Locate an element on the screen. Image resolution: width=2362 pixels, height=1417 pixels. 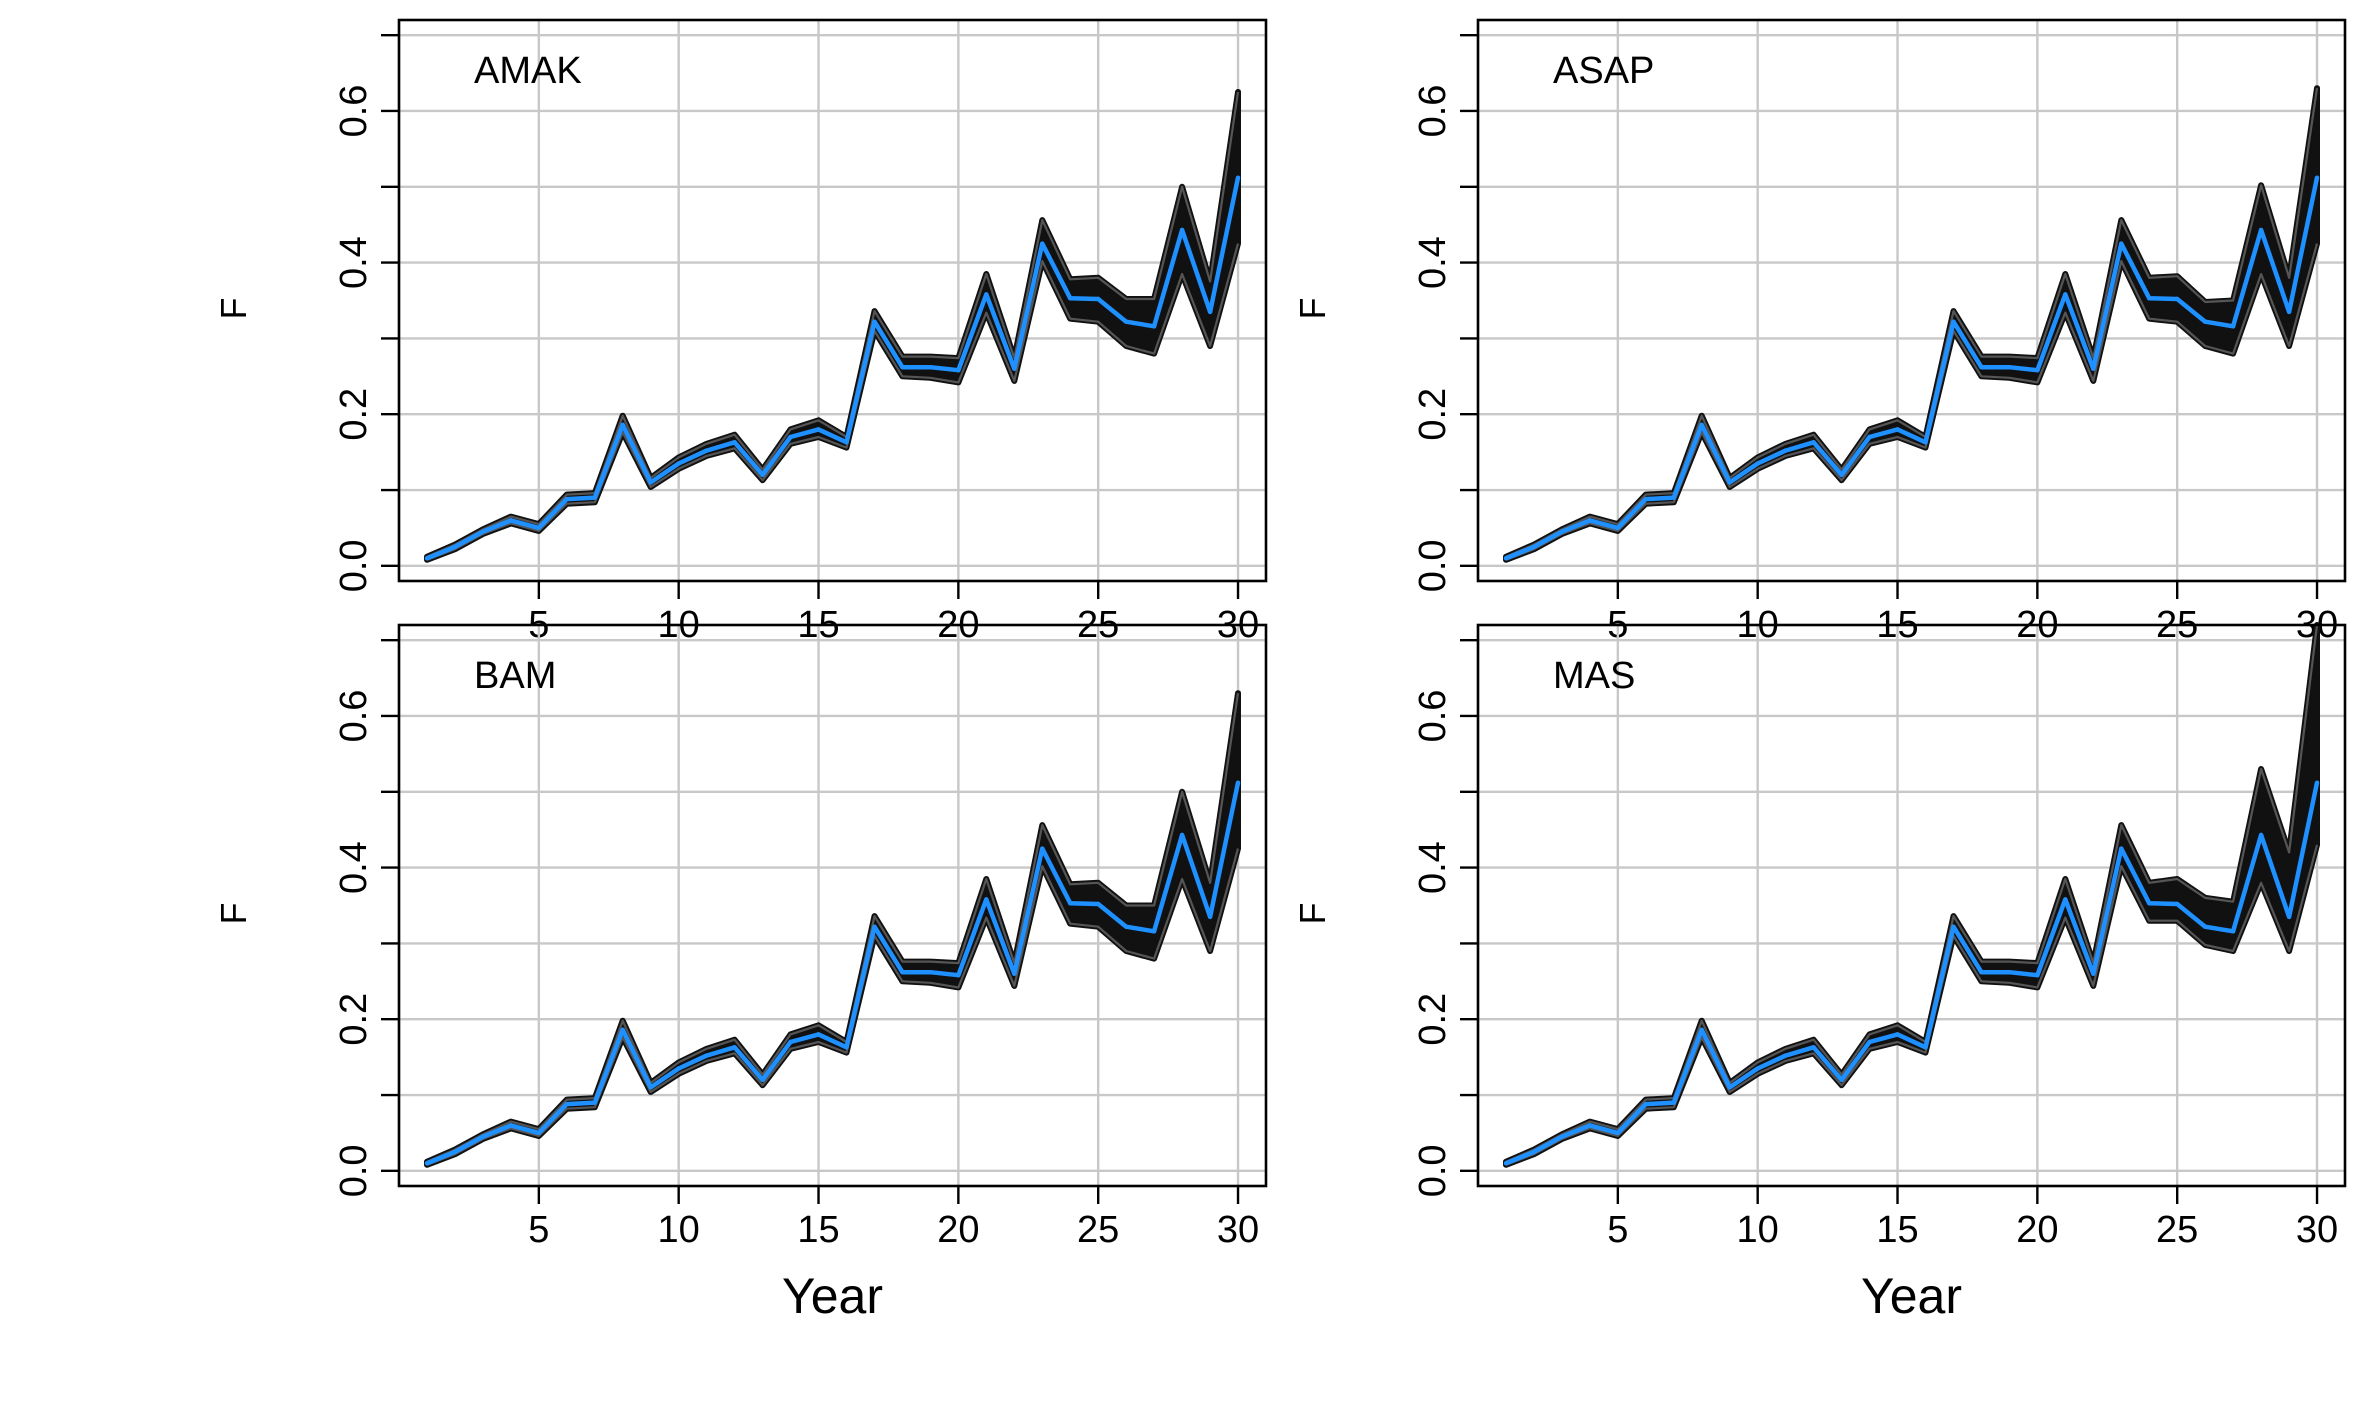
x-tick-label: 20 is located at coordinates (958, 1230).